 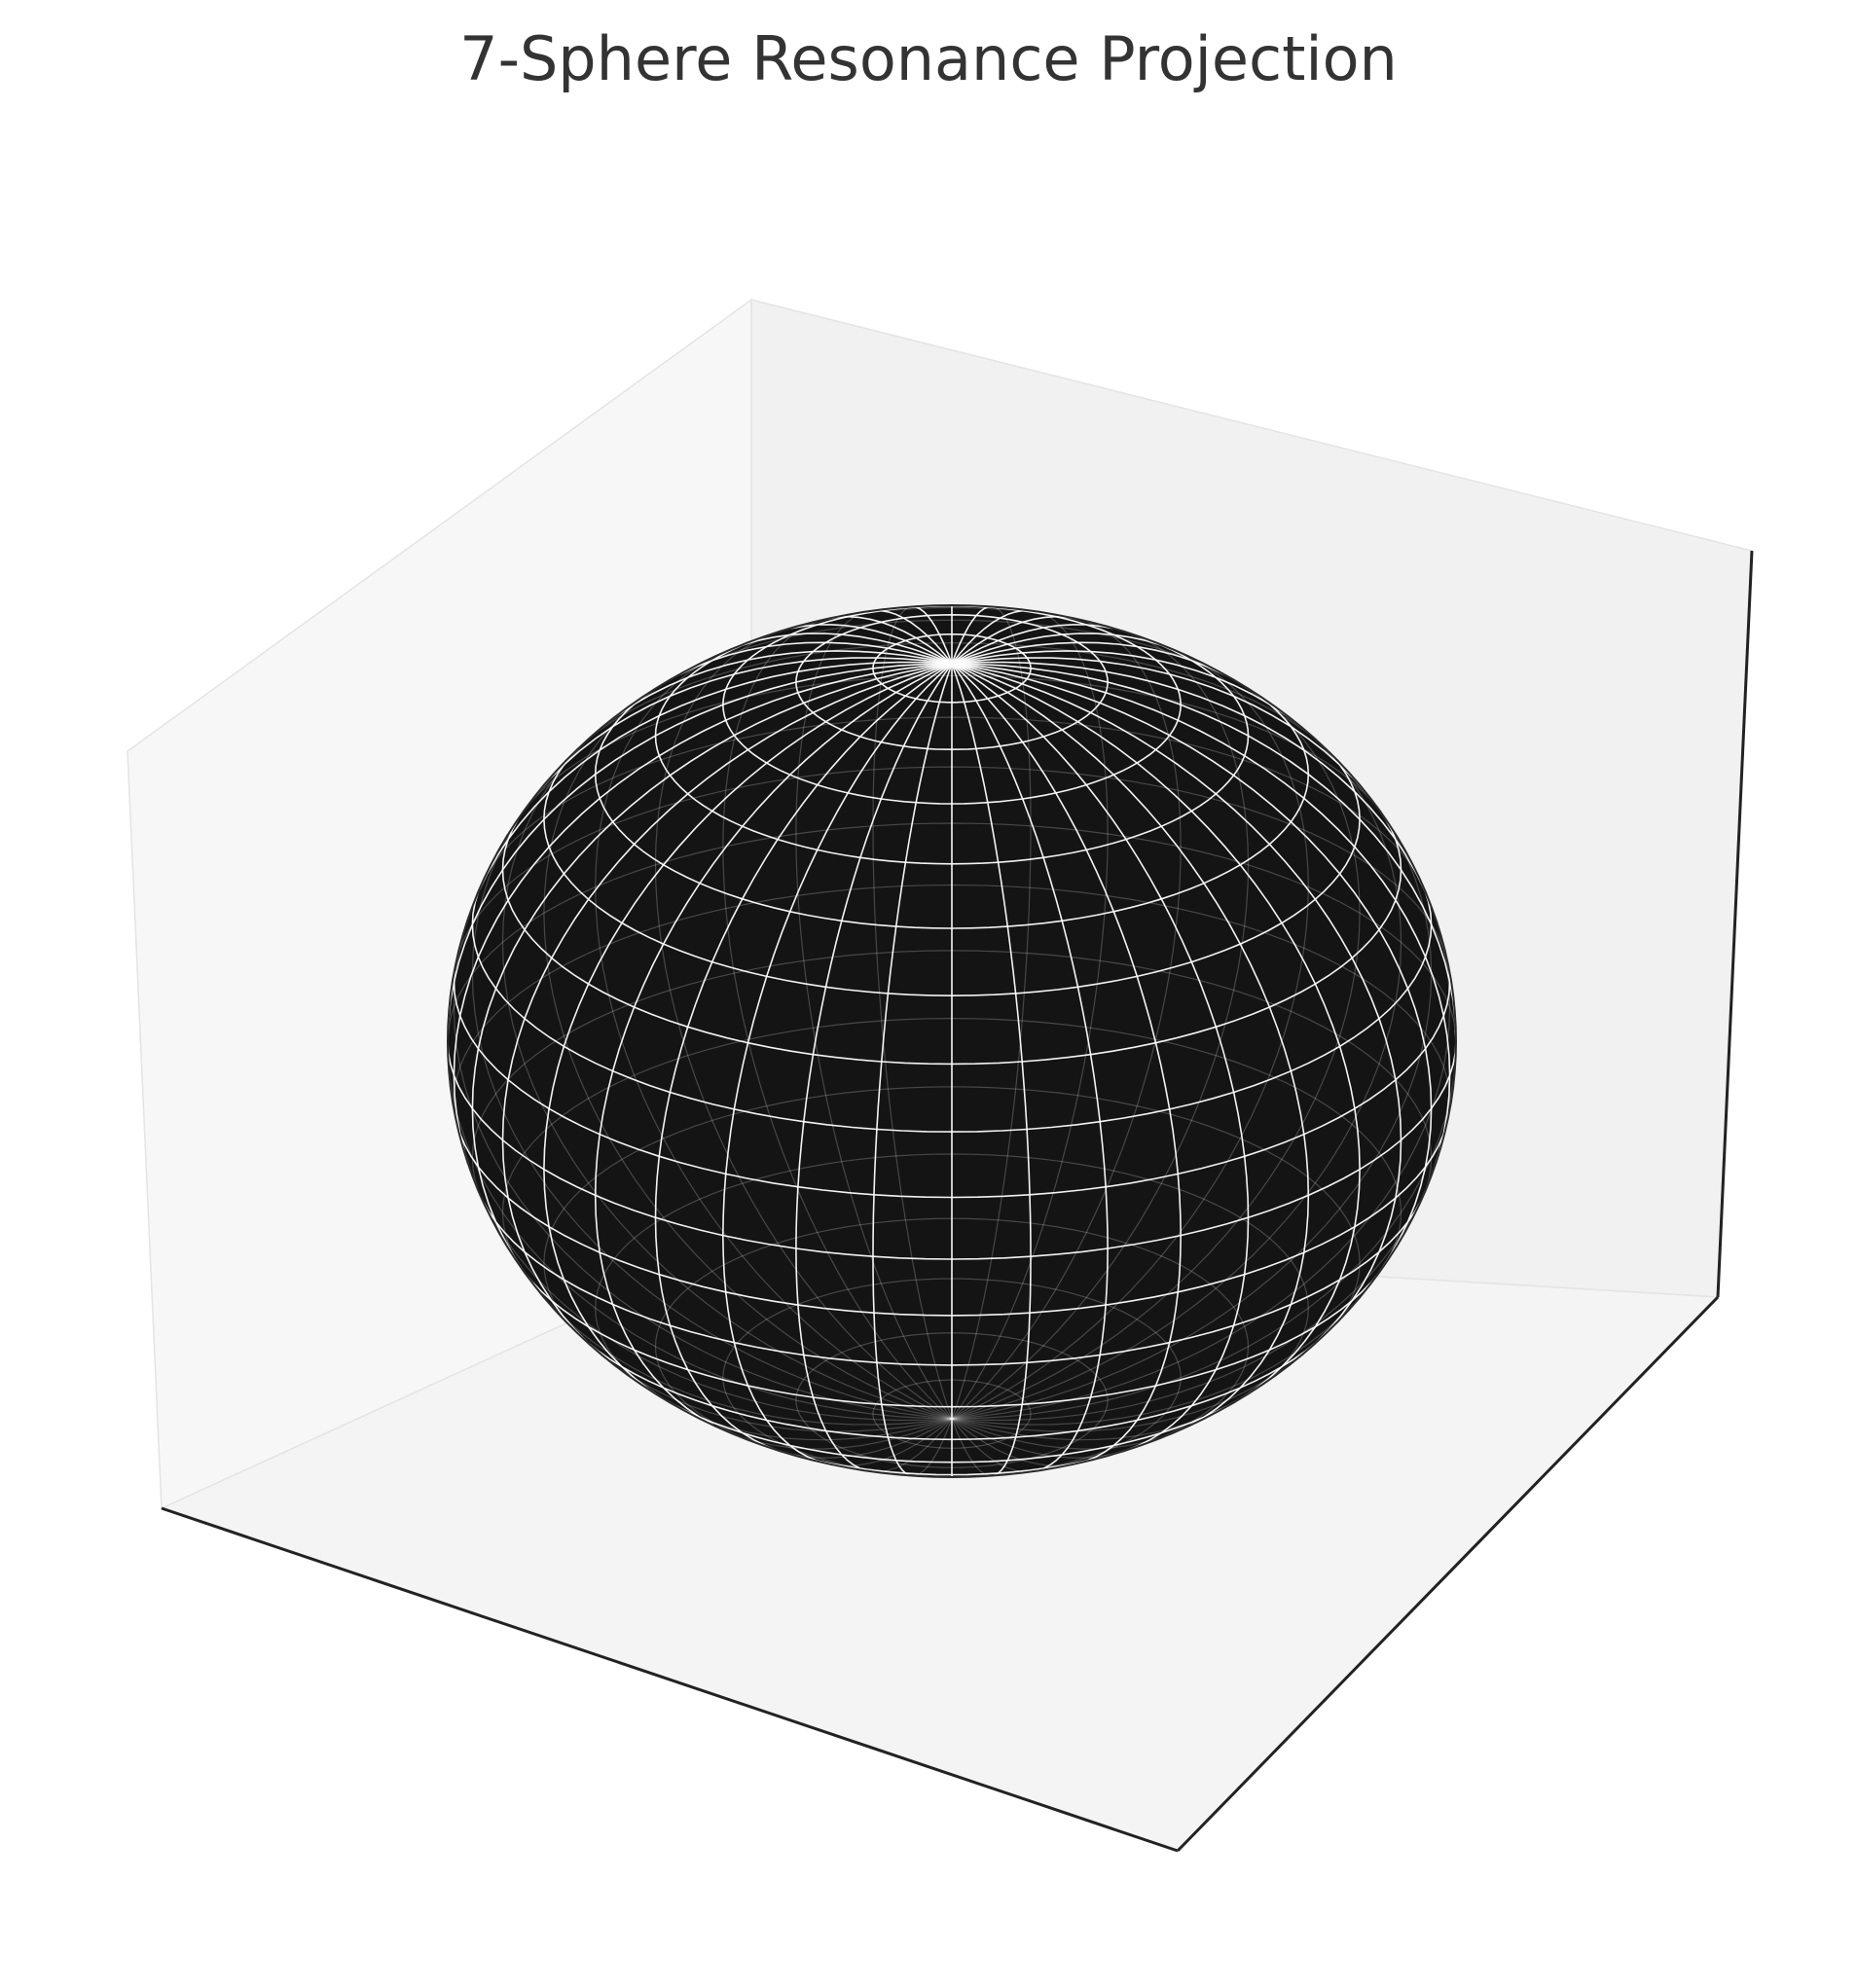 I want to click on meridian-line-27-front, so click(x=837, y=1063).